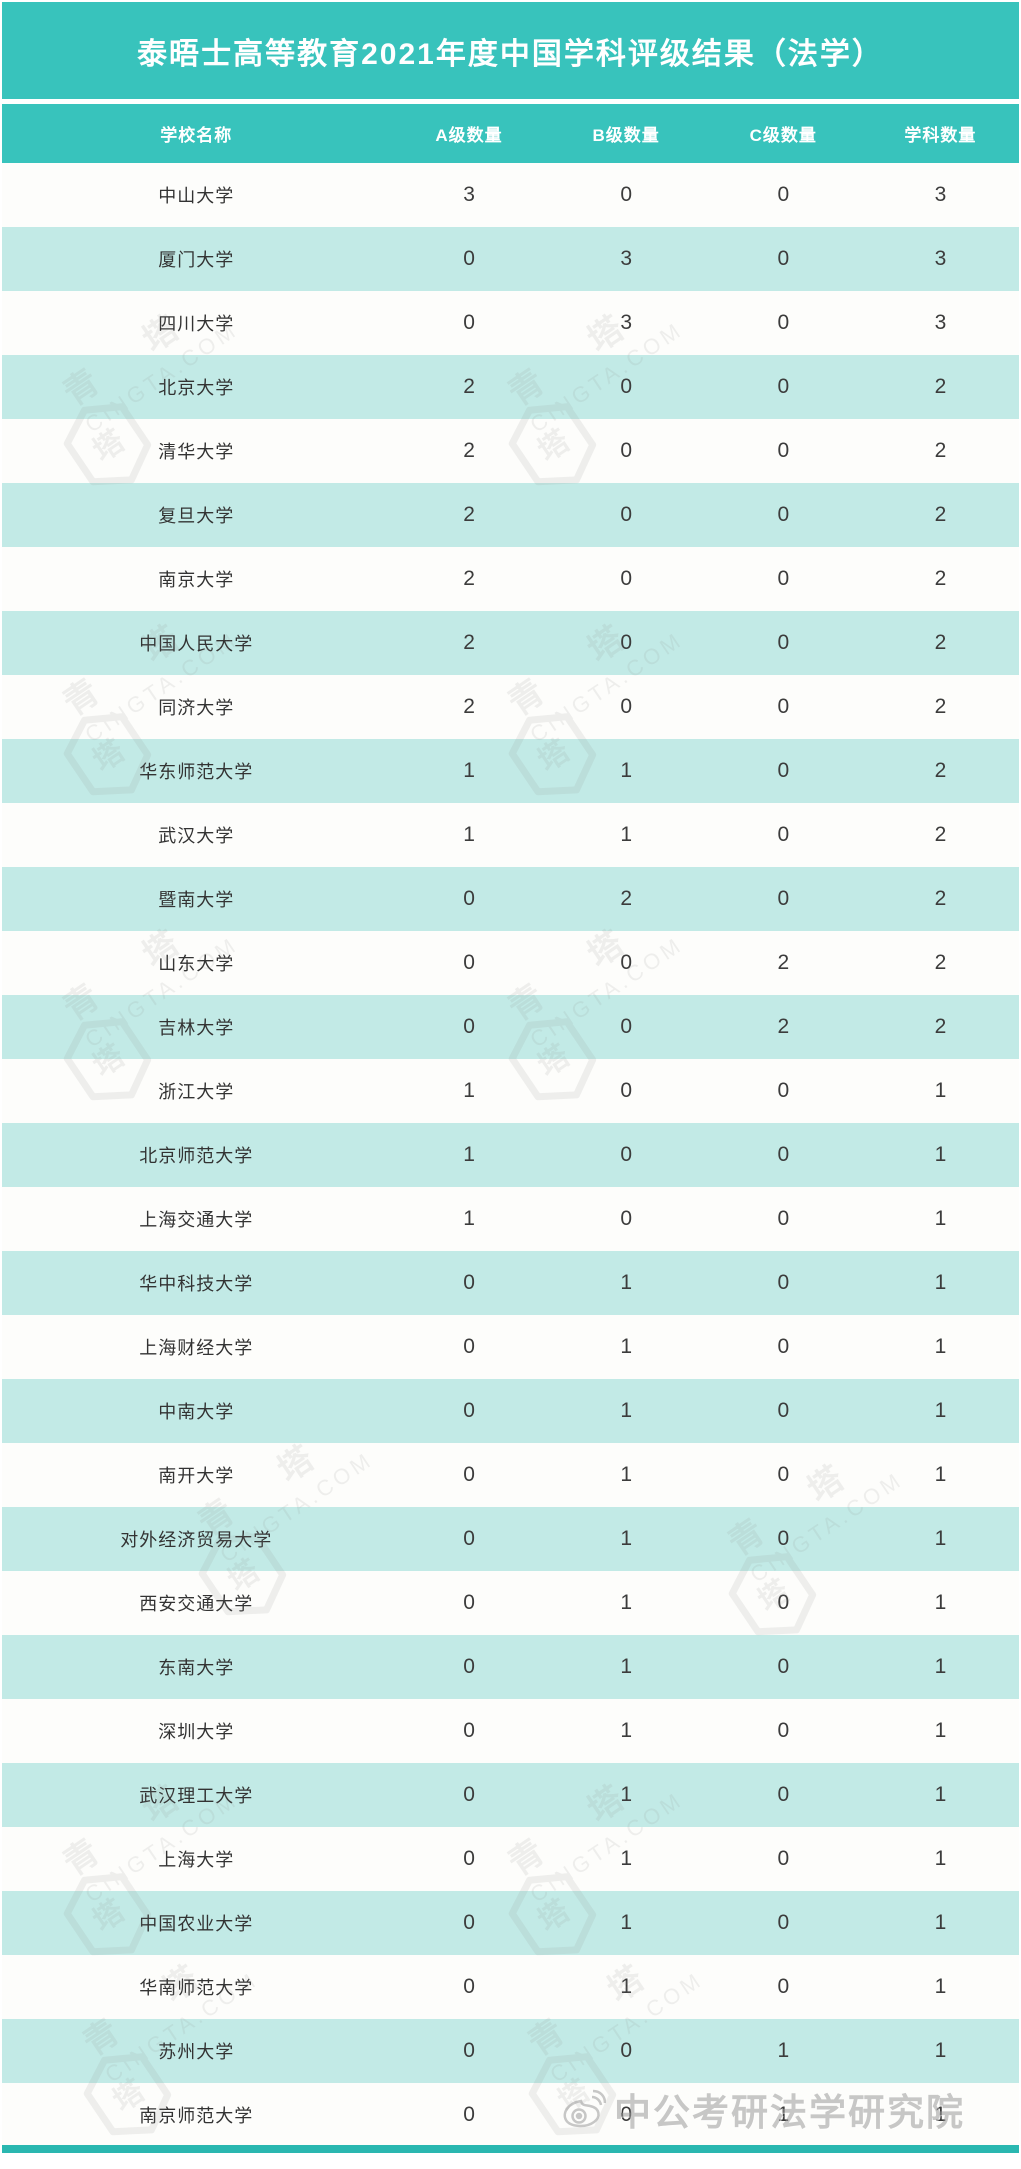 Image resolution: width=1021 pixels, height=2169 pixels. Describe the element at coordinates (510, 1475) in the screenshot. I see `table-row: 南开大学 0 1 0 1` at that location.